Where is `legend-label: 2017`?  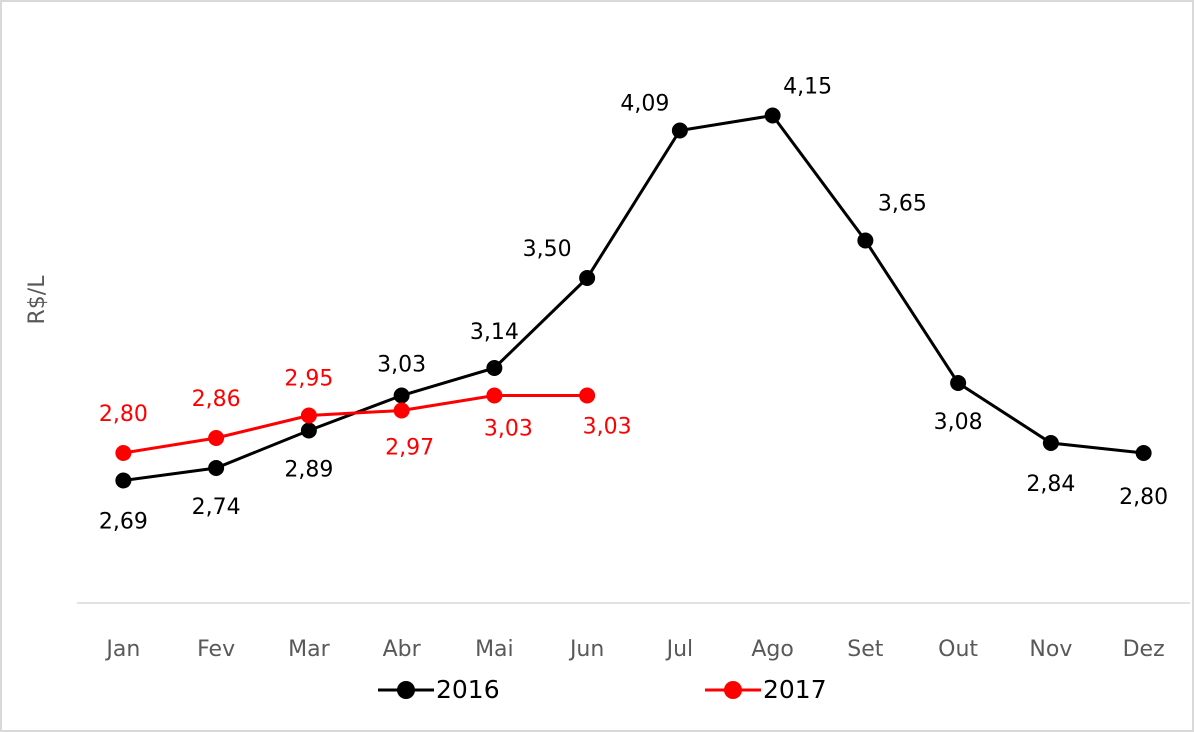
legend-label: 2017 is located at coordinates (795, 689).